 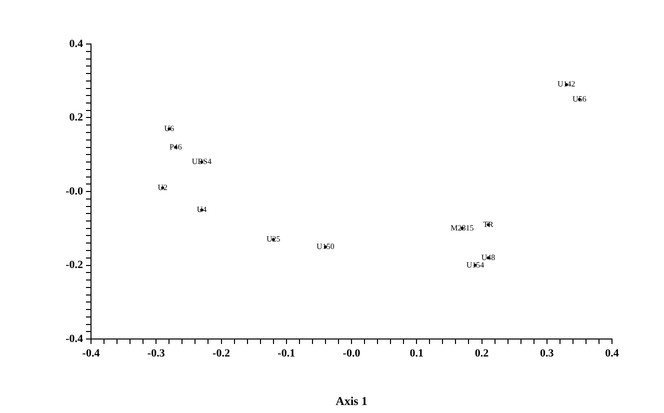 What do you see at coordinates (475, 265) in the screenshot?
I see `data-label: U154` at bounding box center [475, 265].